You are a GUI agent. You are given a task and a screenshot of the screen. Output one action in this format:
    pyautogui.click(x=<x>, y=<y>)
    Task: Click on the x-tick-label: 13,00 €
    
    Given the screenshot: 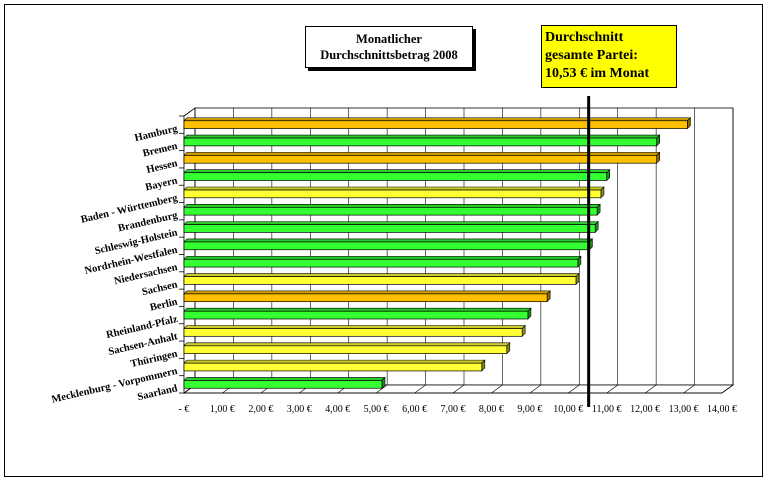 What is the action you would take?
    pyautogui.click(x=684, y=409)
    